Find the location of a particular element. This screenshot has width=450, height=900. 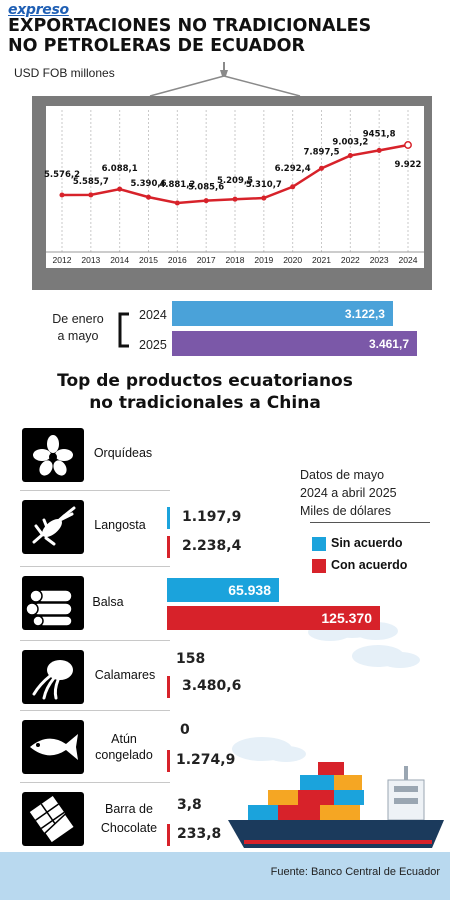

x-tick-label: 2019 is located at coordinates (263, 260).